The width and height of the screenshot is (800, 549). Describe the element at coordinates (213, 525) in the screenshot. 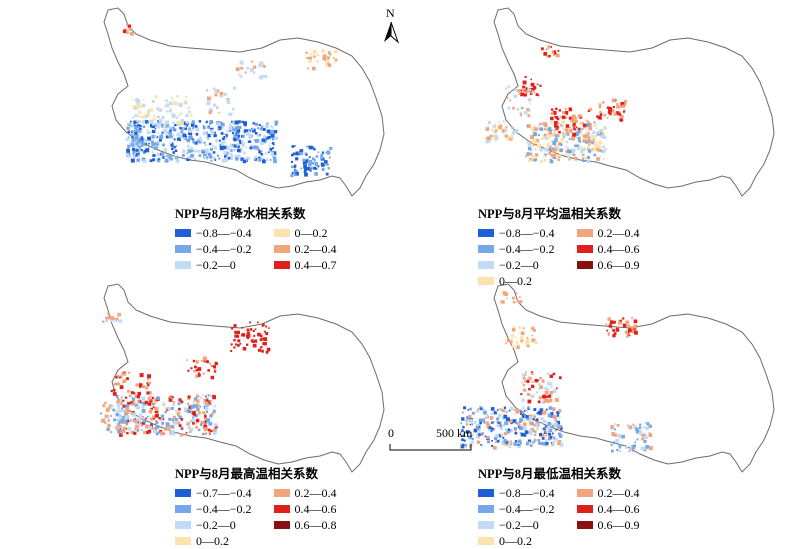

I see `legend-item: −0.2—0` at that location.